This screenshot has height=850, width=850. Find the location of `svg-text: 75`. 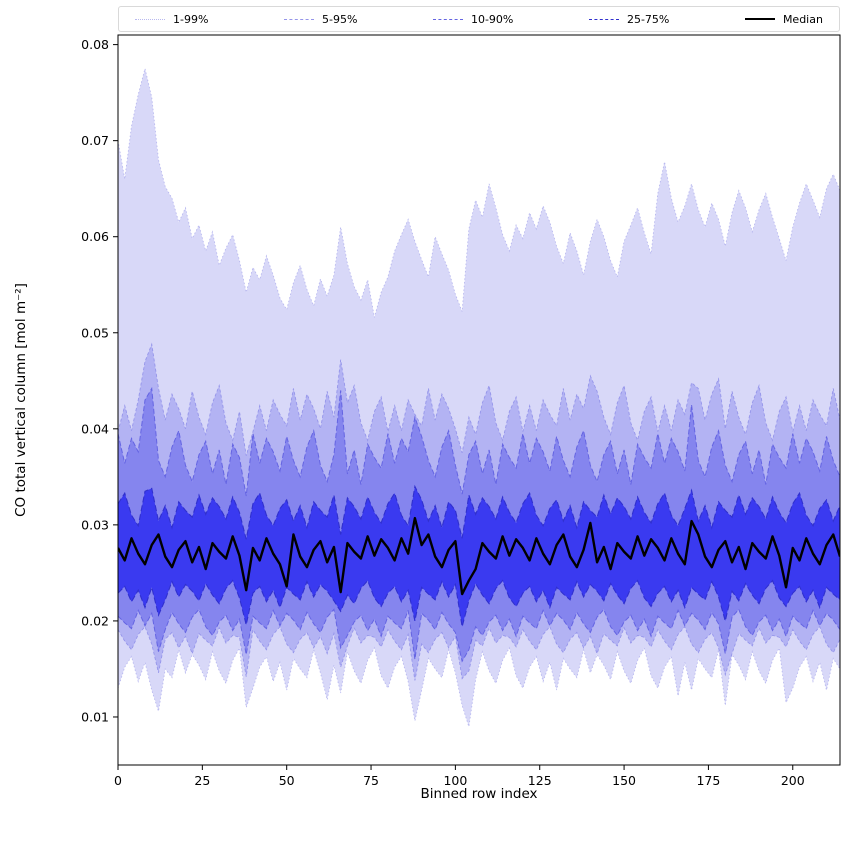

svg-text: 75 is located at coordinates (371, 780).